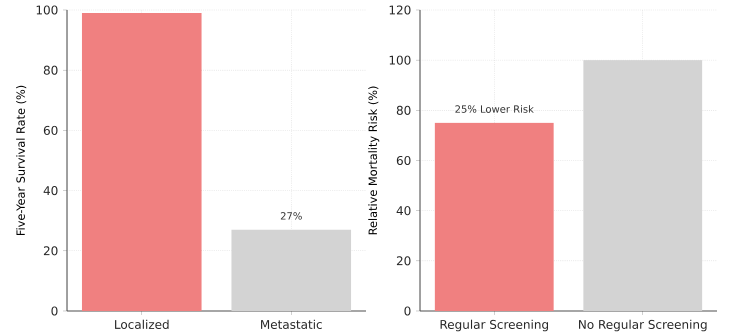 The image size is (756, 334). Describe the element at coordinates (374, 160) in the screenshot. I see `y-axis-title: Relative Mortality Risk (%)` at that location.